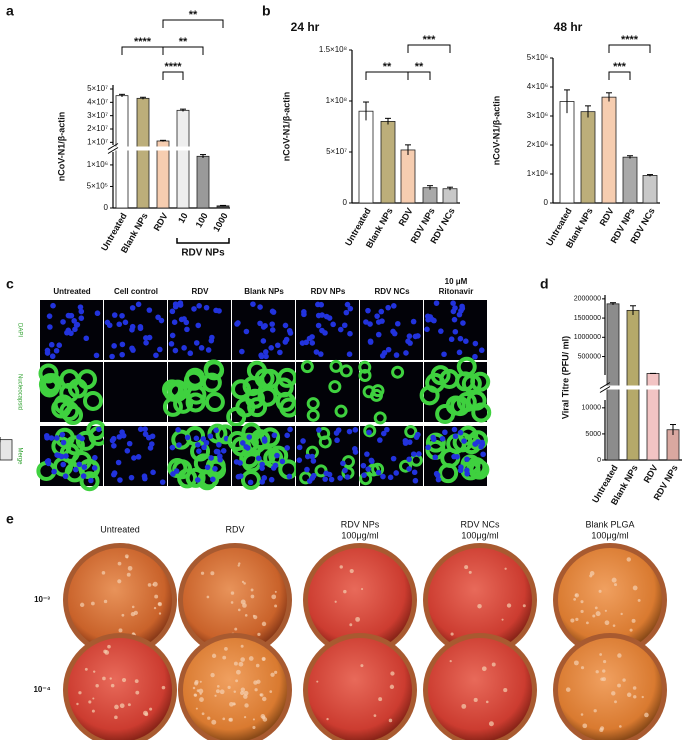 The image size is (685, 740). Describe the element at coordinates (544, 284) in the screenshot. I see `panel-letter: d` at that location.